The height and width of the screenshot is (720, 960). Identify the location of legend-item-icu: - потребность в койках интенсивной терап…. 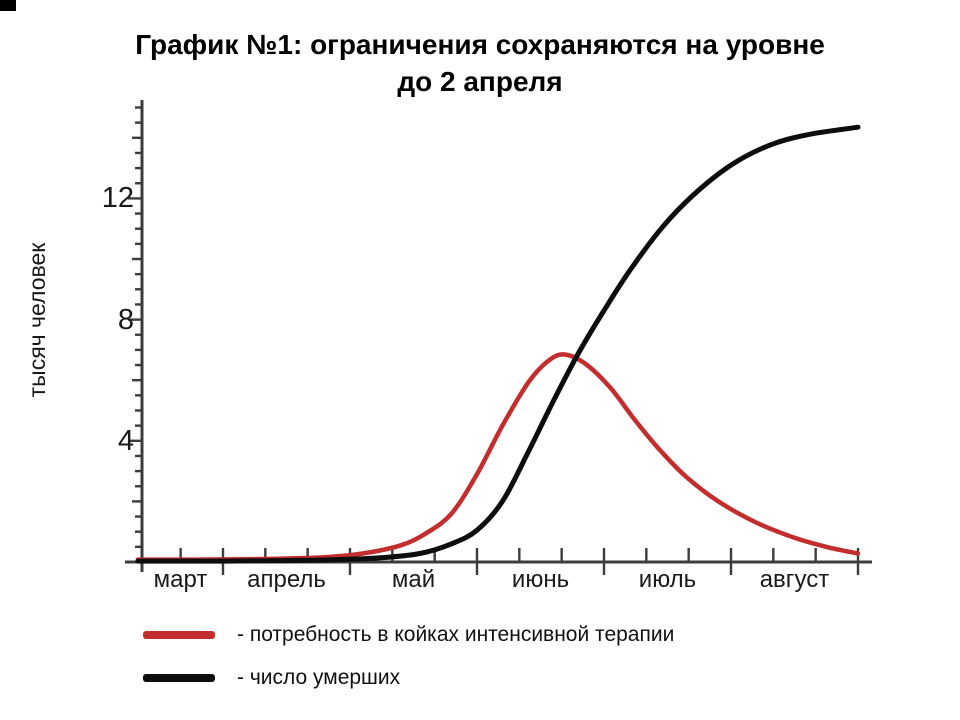
(408, 635).